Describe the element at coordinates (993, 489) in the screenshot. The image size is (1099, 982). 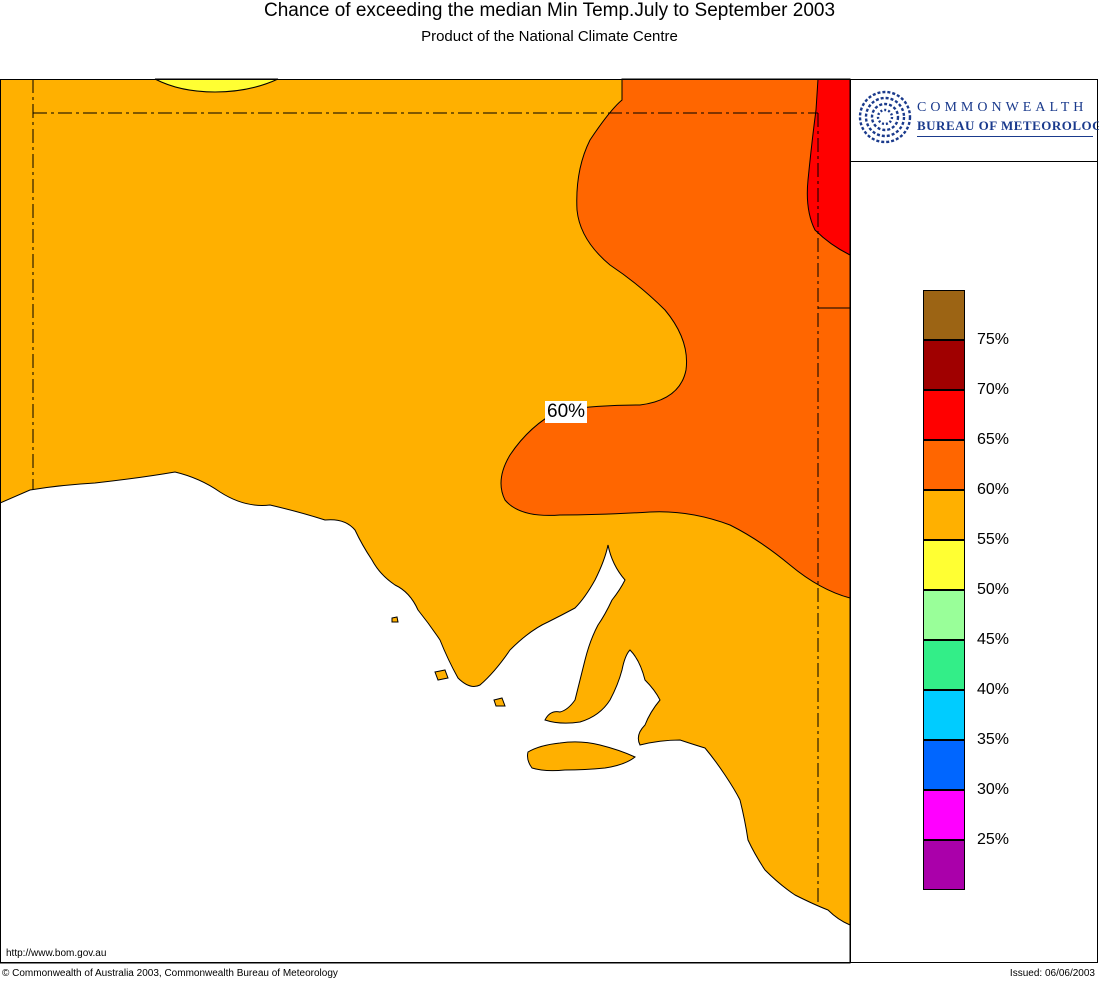
I see `legend-label: 60%` at that location.